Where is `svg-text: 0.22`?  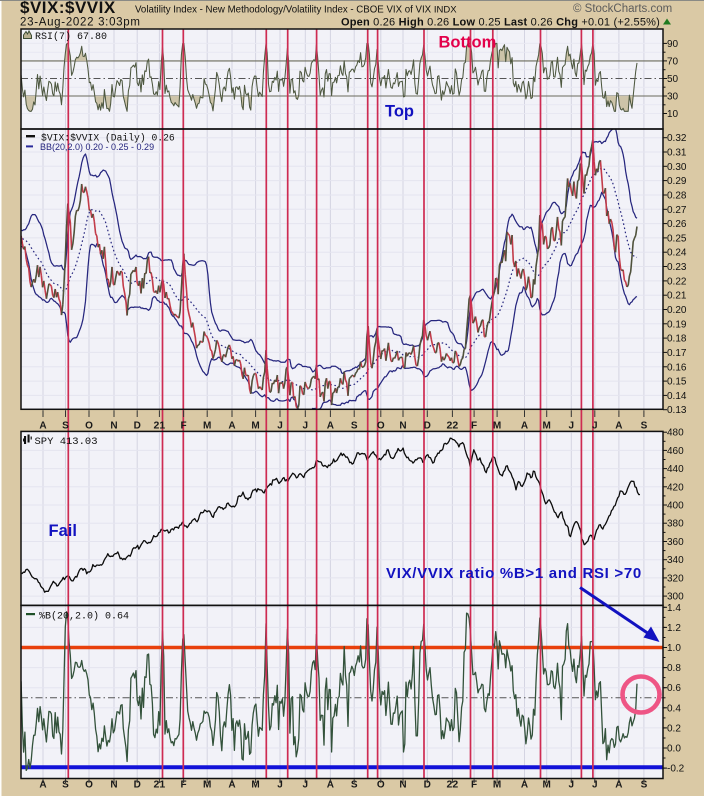 svg-text: 0.22 is located at coordinates (677, 281).